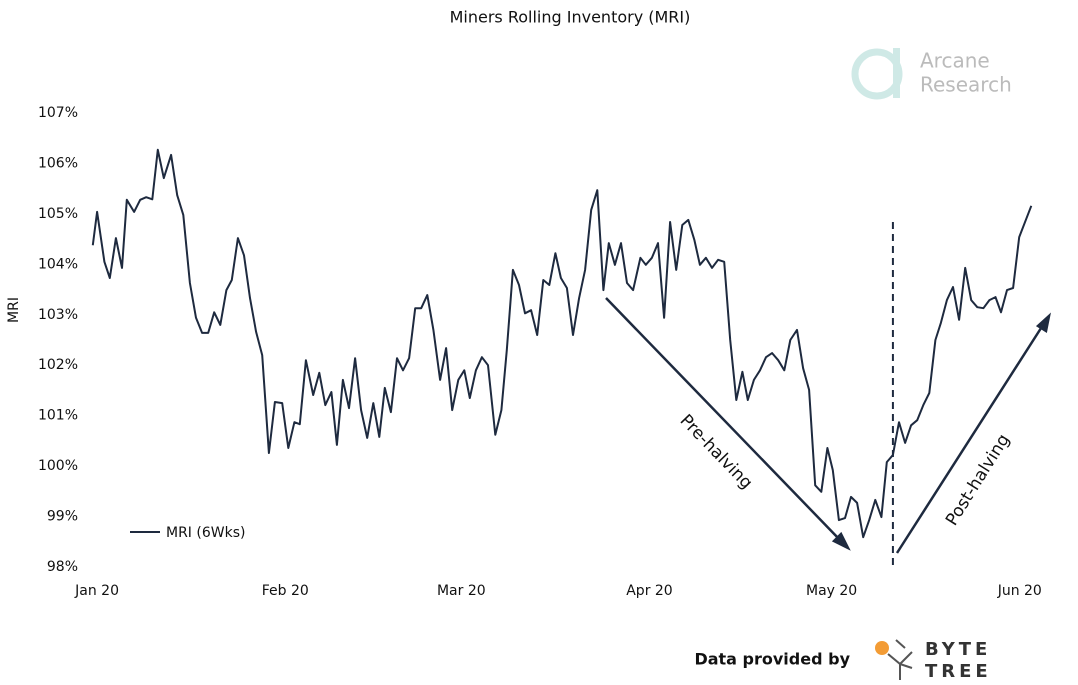 The height and width of the screenshot is (685, 1078). I want to click on byte-tree-icon, so click(894, 659).